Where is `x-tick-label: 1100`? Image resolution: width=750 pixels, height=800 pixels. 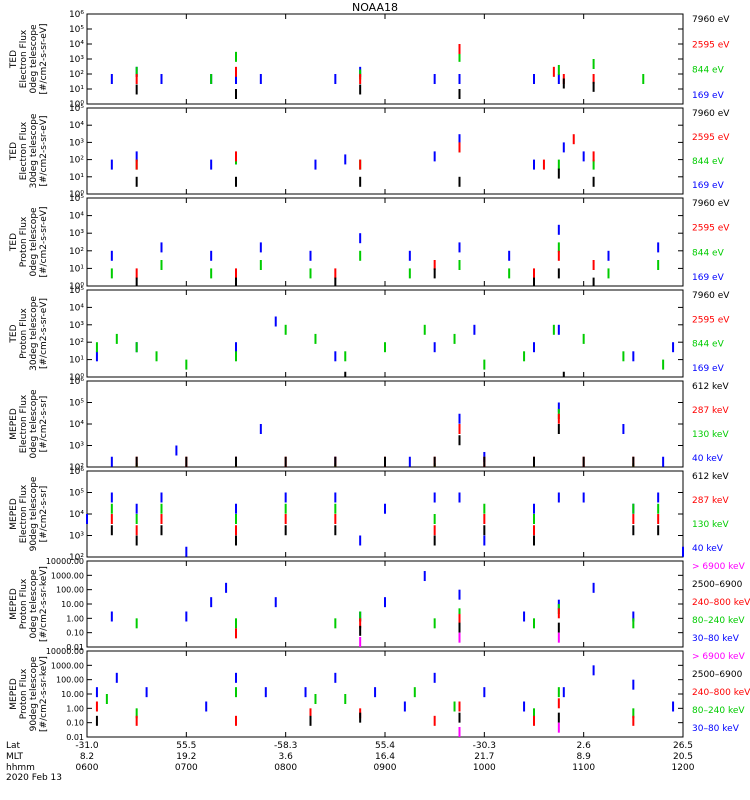
x-tick-label: 1100 is located at coordinates (583, 768).